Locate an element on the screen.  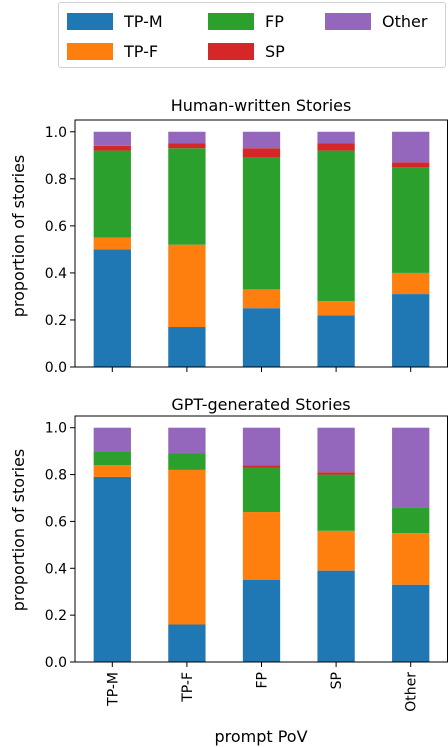
legend-swatch-fp is located at coordinates (231, 21).